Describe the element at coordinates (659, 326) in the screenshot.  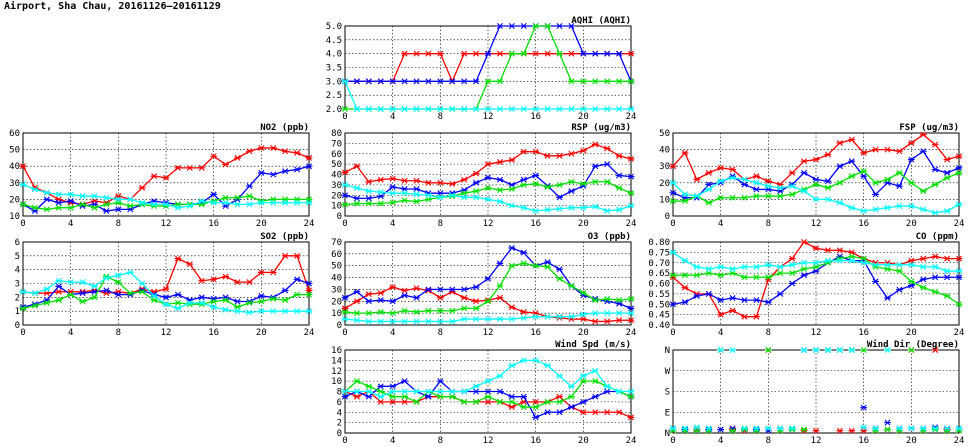
I see `y-tick-label: 0.40` at that location.